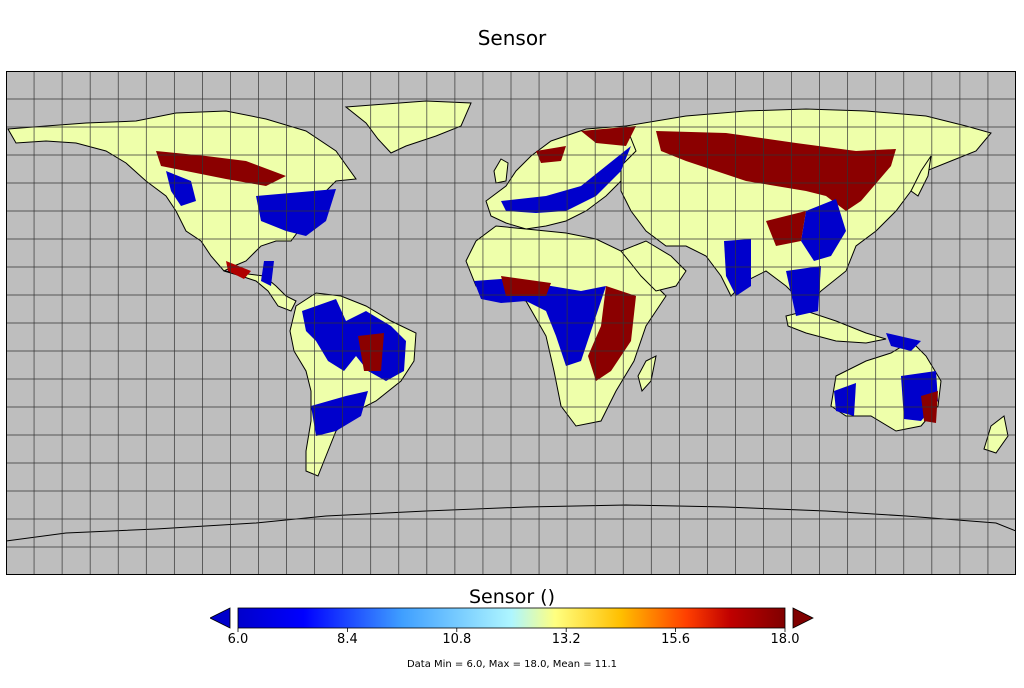  I want to click on colorbar-tick-label: 18.0, so click(785, 639).